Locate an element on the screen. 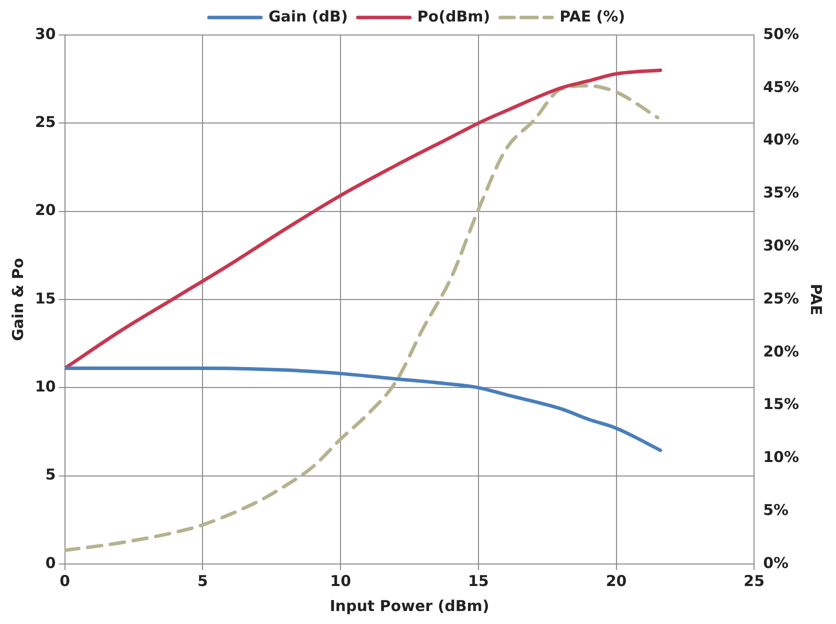  y2-tick-label: 35% is located at coordinates (781, 193).